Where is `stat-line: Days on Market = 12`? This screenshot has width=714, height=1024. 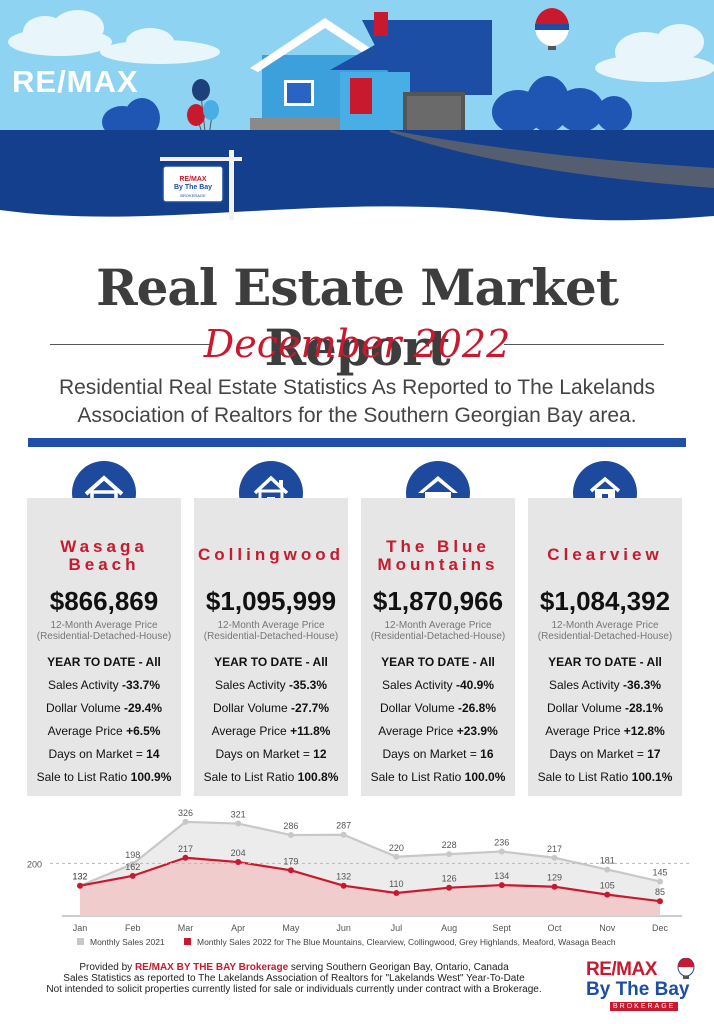
stat-line: Days on Market = 12 is located at coordinates (271, 754).